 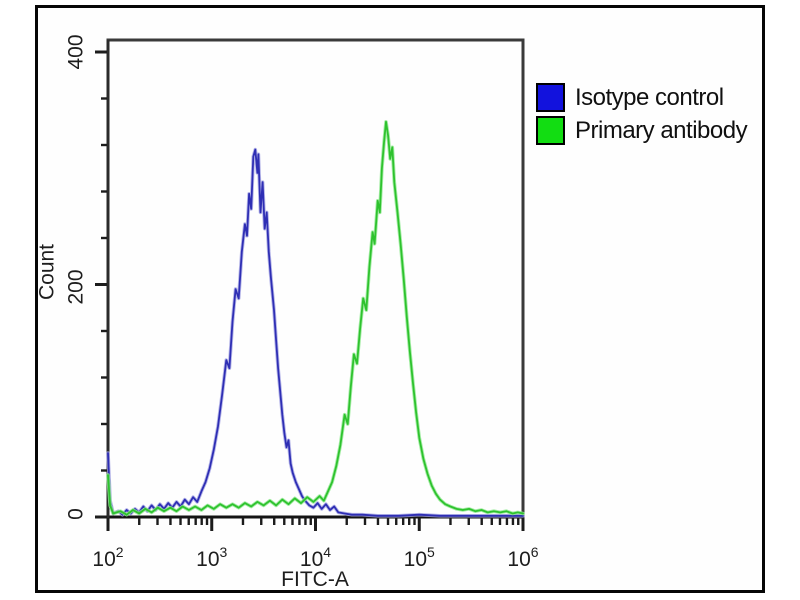 What do you see at coordinates (315, 579) in the screenshot?
I see `x-axis-title: FITC-A` at bounding box center [315, 579].